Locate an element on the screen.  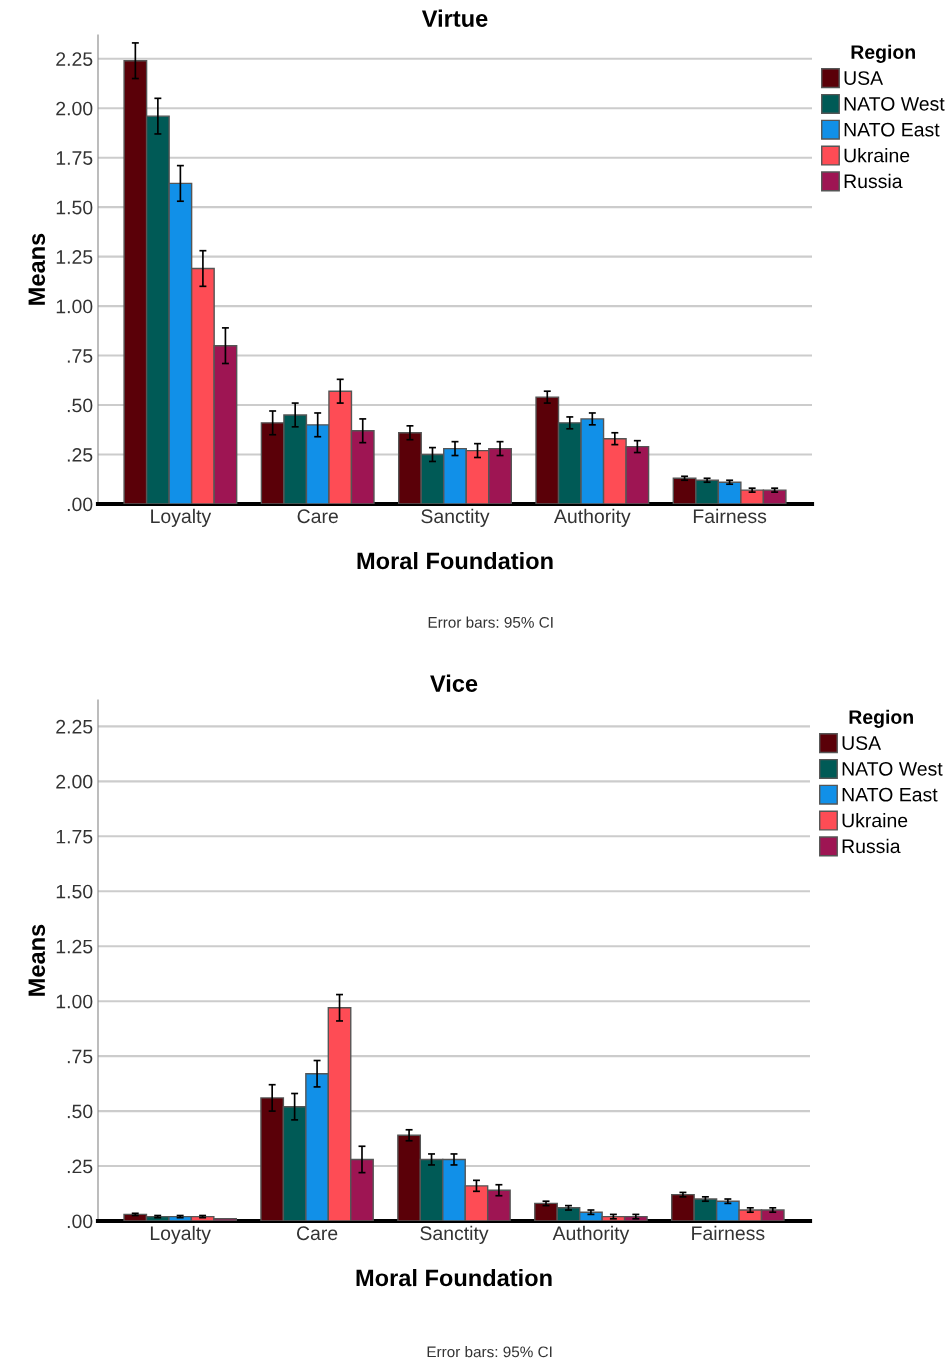
chart-title: Vice is located at coordinates (454, 683).